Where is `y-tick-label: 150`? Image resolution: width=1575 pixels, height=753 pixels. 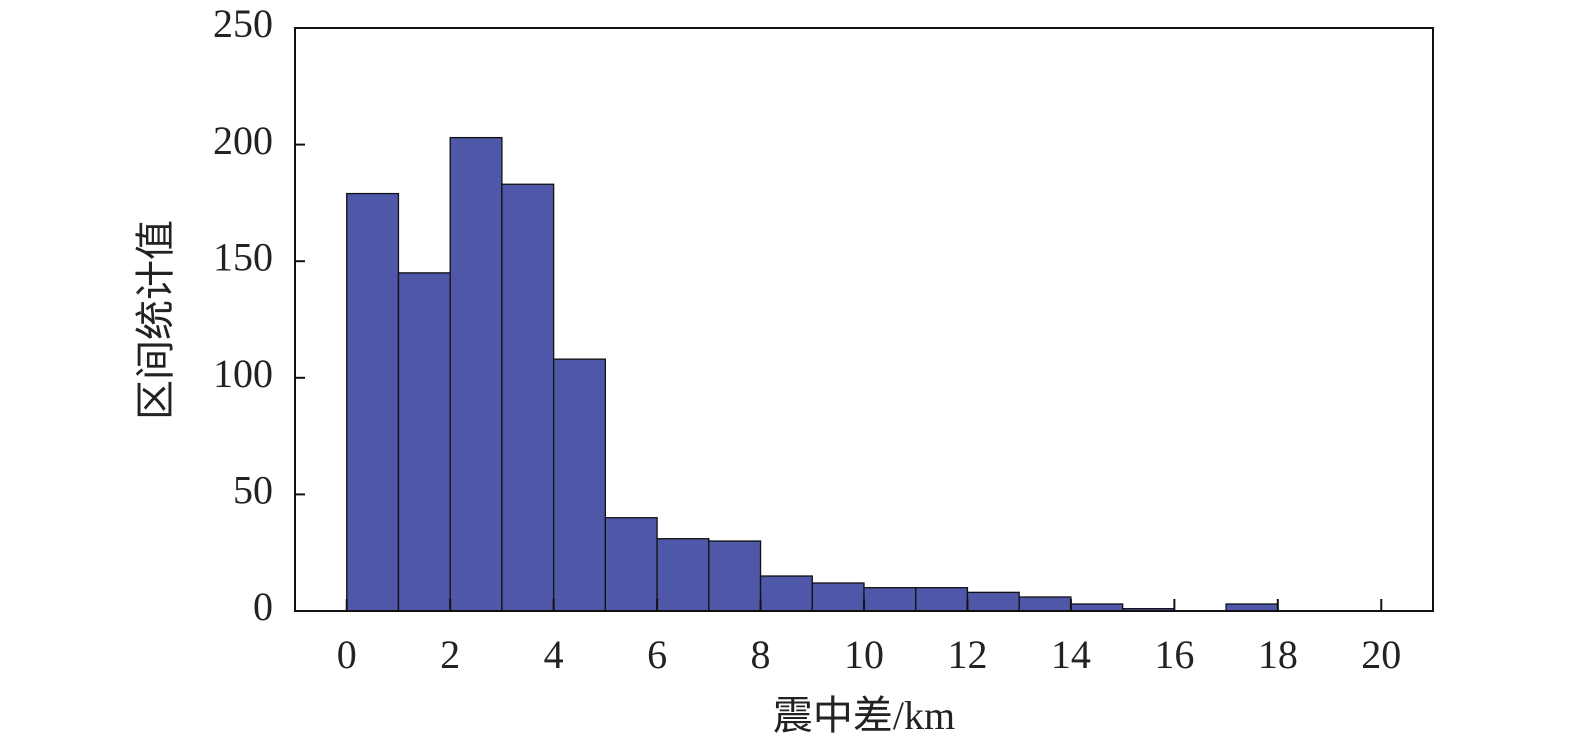
y-tick-label: 150 is located at coordinates (243, 256).